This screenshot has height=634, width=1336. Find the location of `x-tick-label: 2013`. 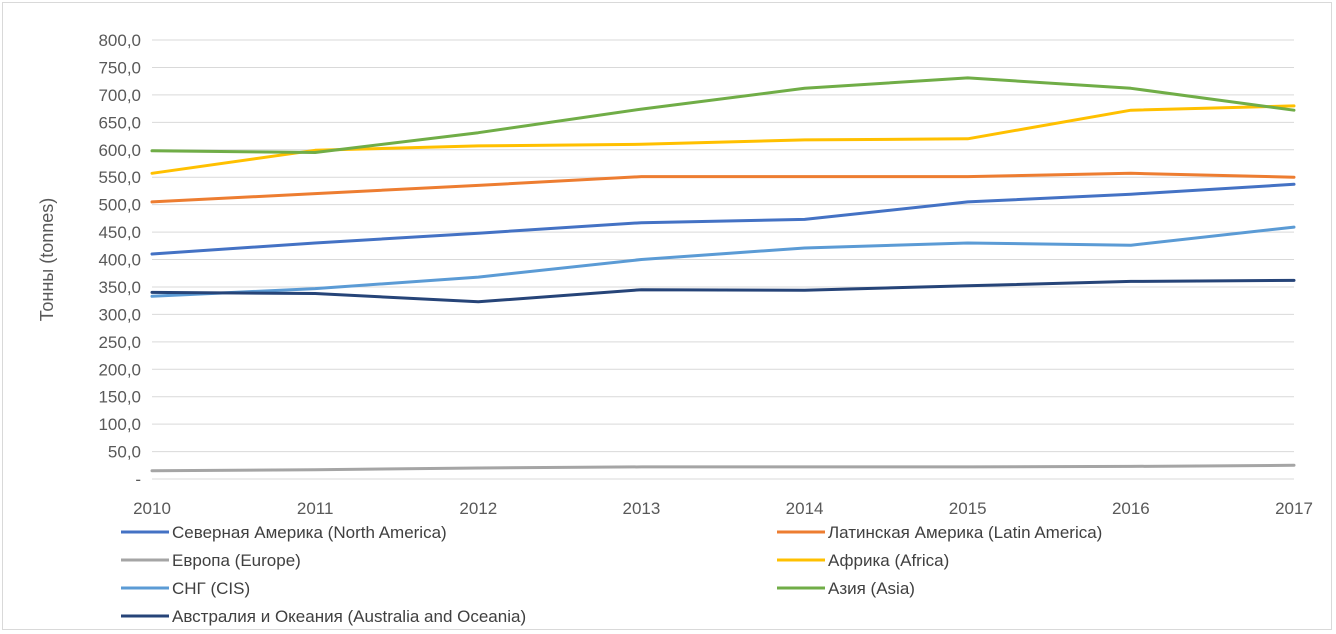

x-tick-label: 2013 is located at coordinates (642, 508).